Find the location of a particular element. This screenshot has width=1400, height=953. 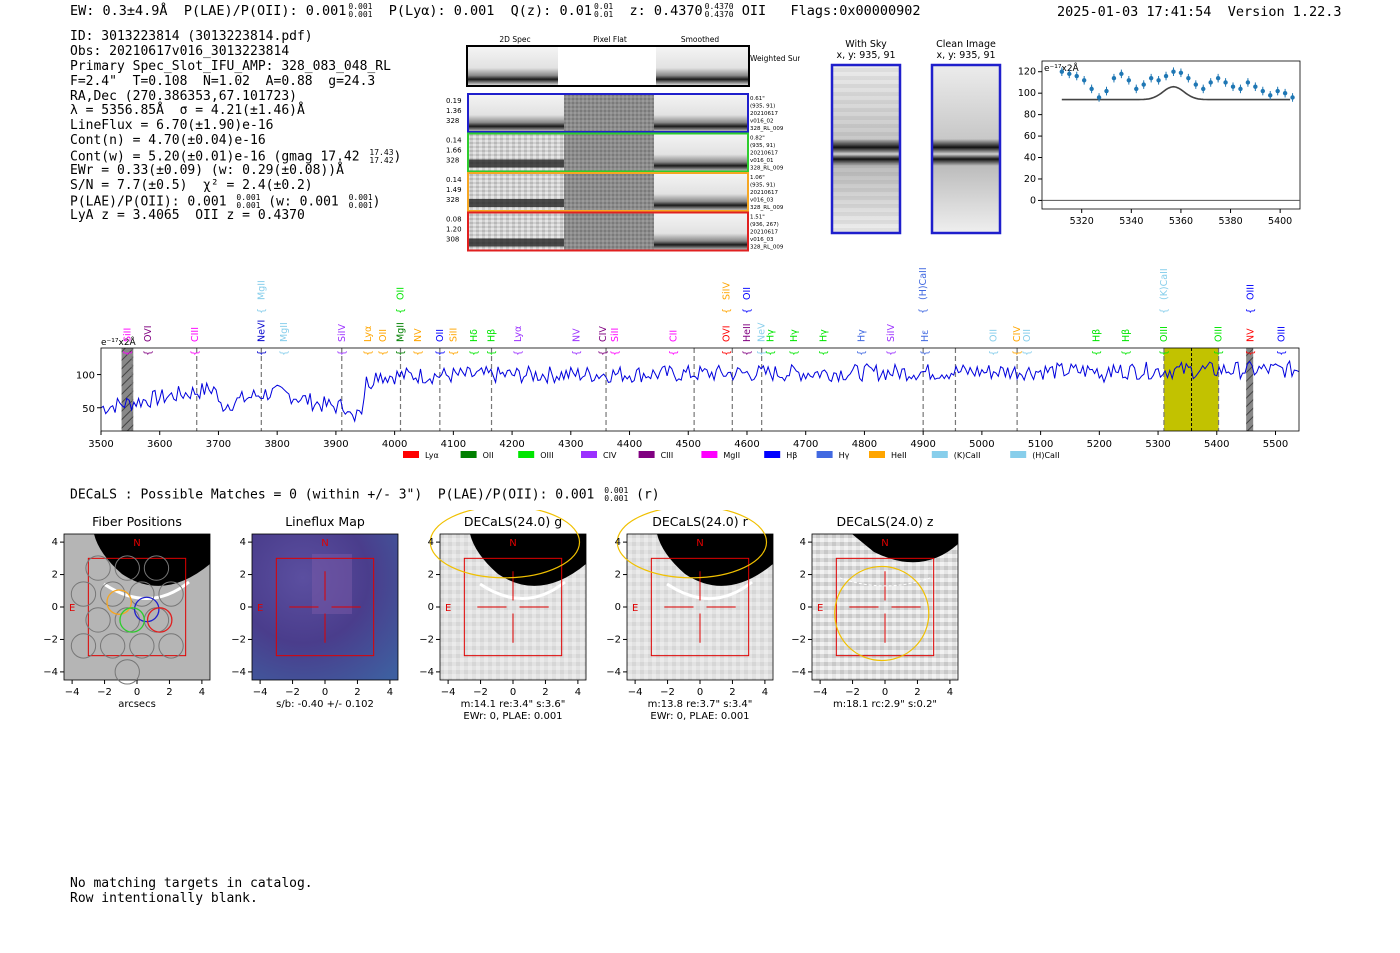

line-id-label: OII { is located at coordinates (440, 342).